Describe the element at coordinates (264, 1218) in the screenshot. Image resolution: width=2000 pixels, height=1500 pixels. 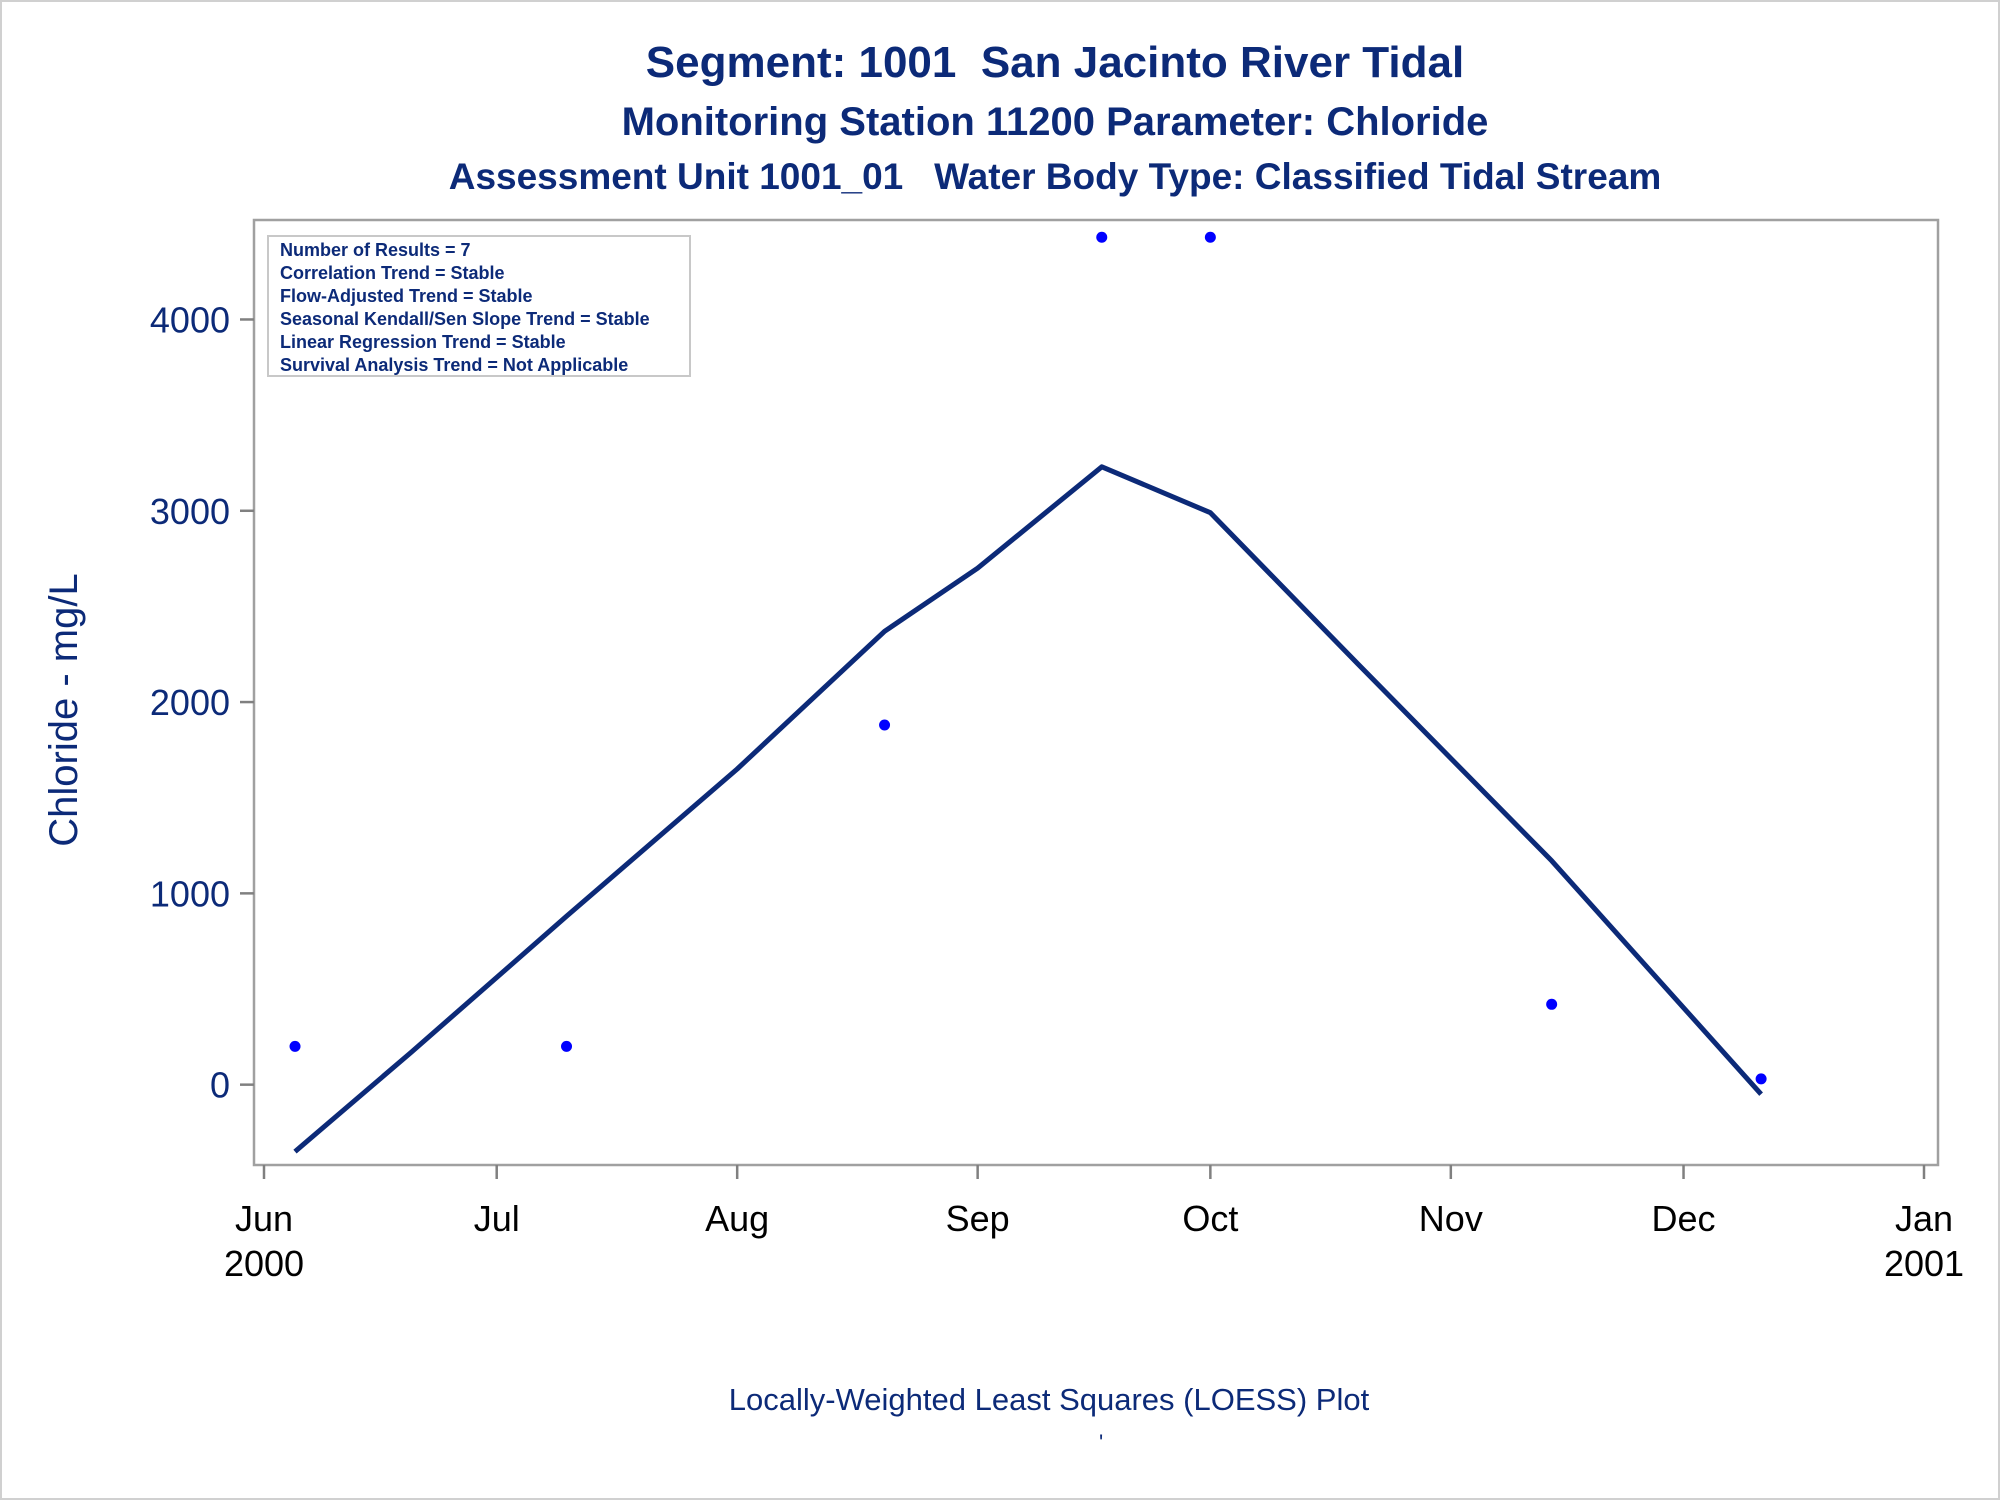
I see `x-tick-label-0: Jun` at that location.